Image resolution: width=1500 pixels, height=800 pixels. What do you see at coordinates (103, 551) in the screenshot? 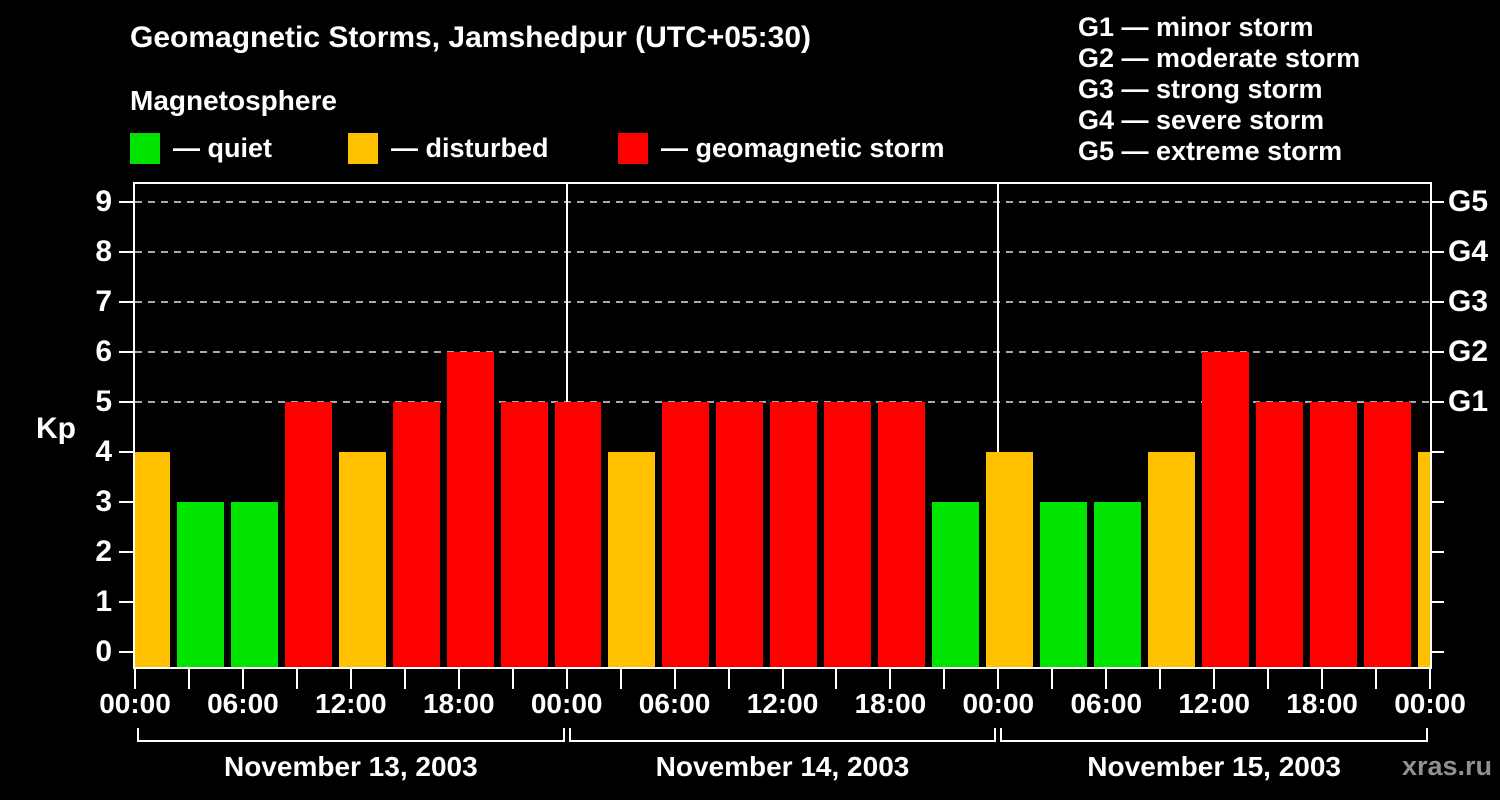
I see `y-axis-label: 2` at bounding box center [103, 551].